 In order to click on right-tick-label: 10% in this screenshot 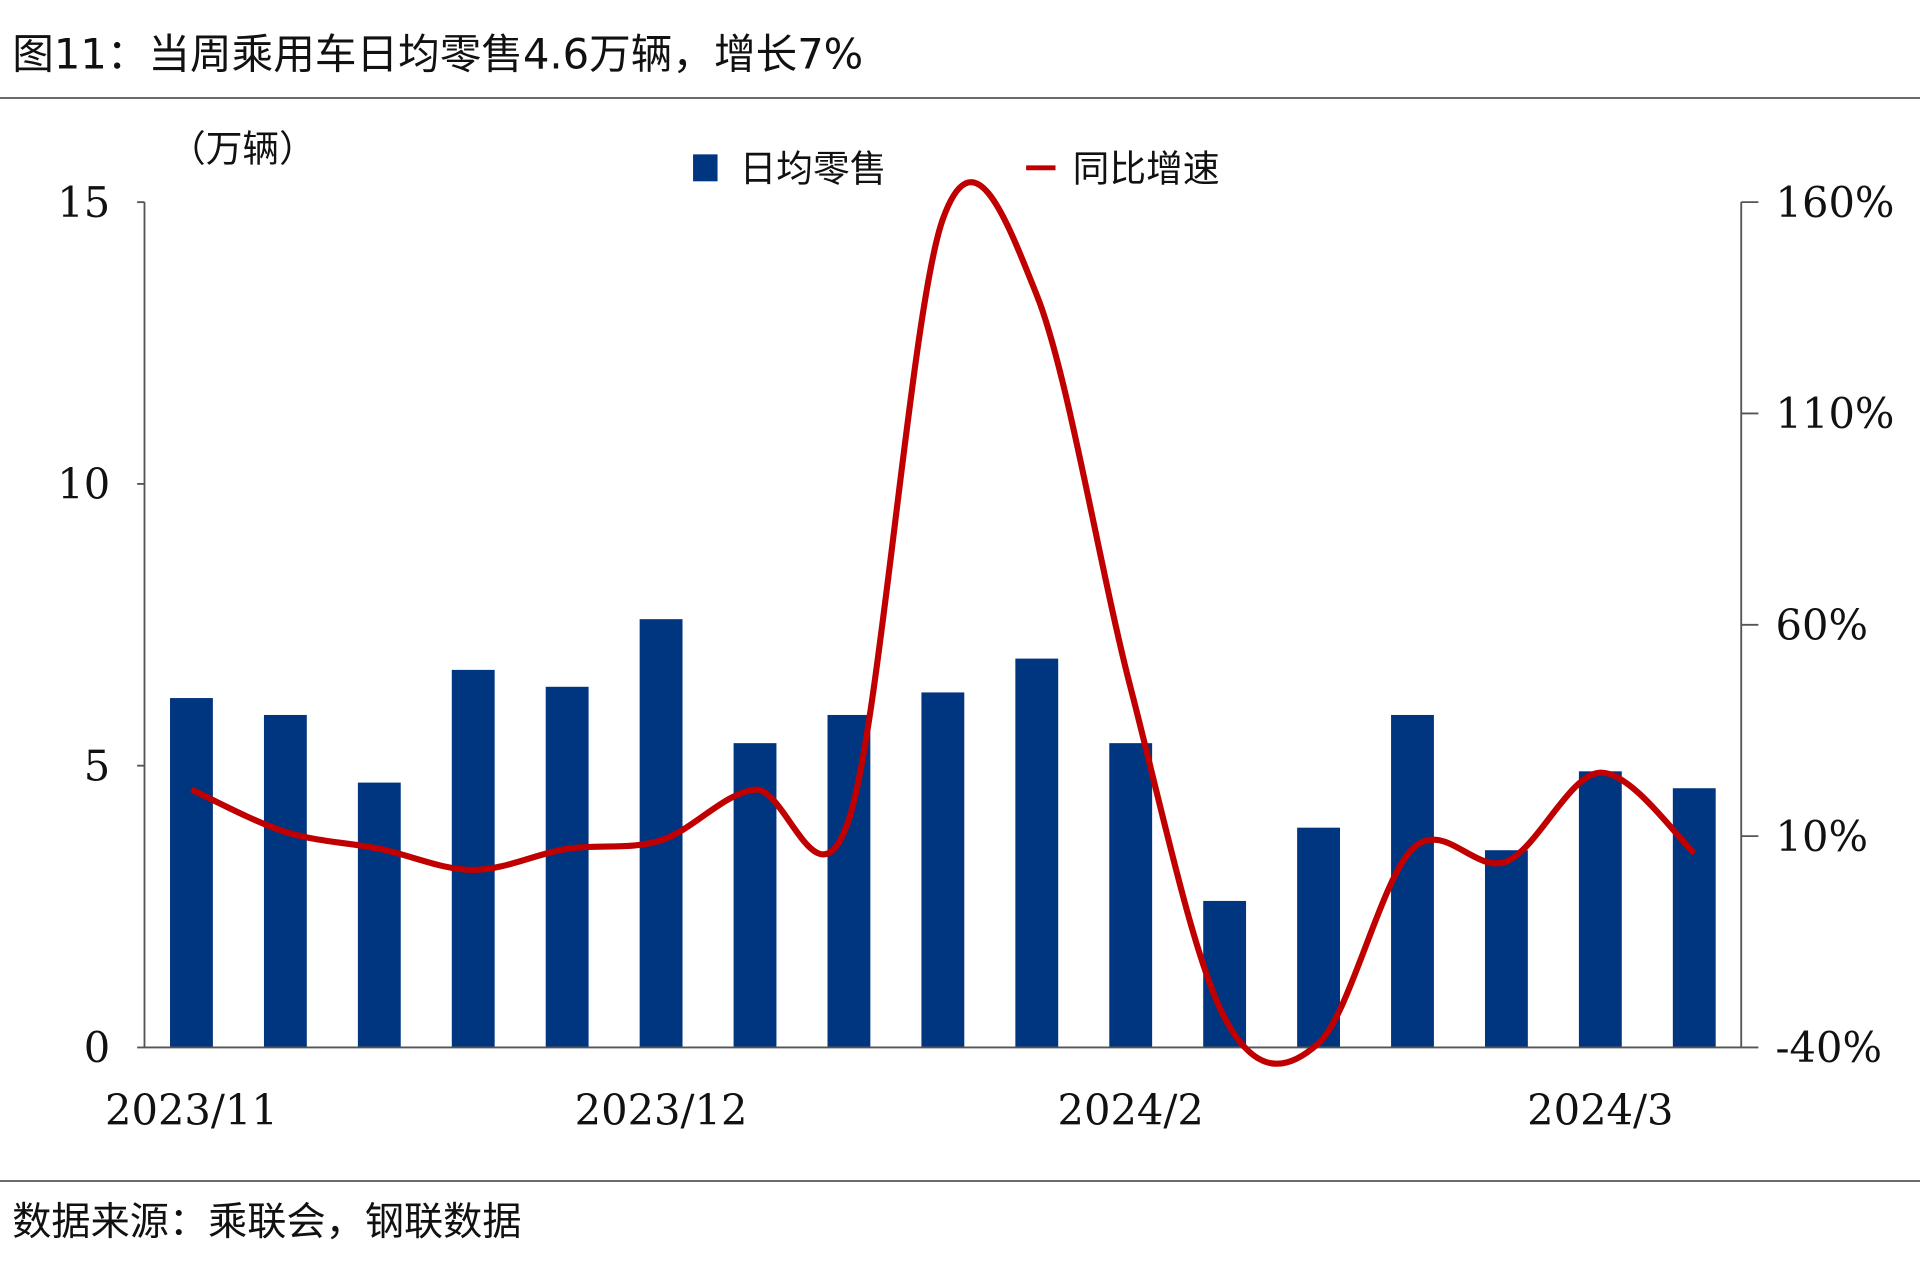, I will do `click(1822, 836)`.